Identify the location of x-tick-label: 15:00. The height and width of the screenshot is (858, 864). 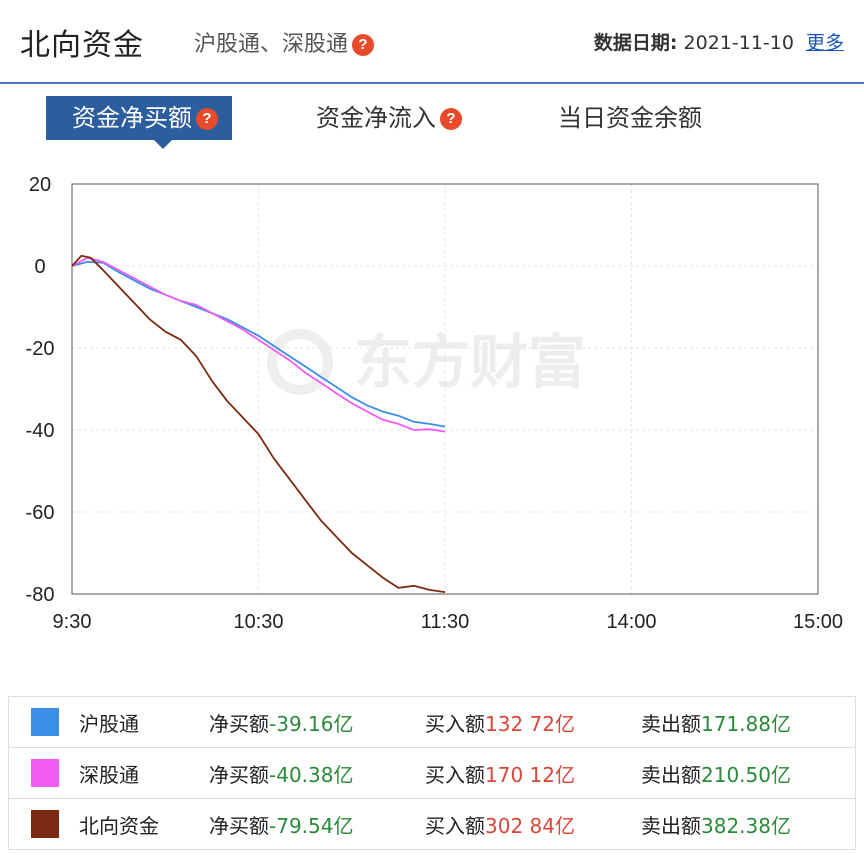
(818, 622).